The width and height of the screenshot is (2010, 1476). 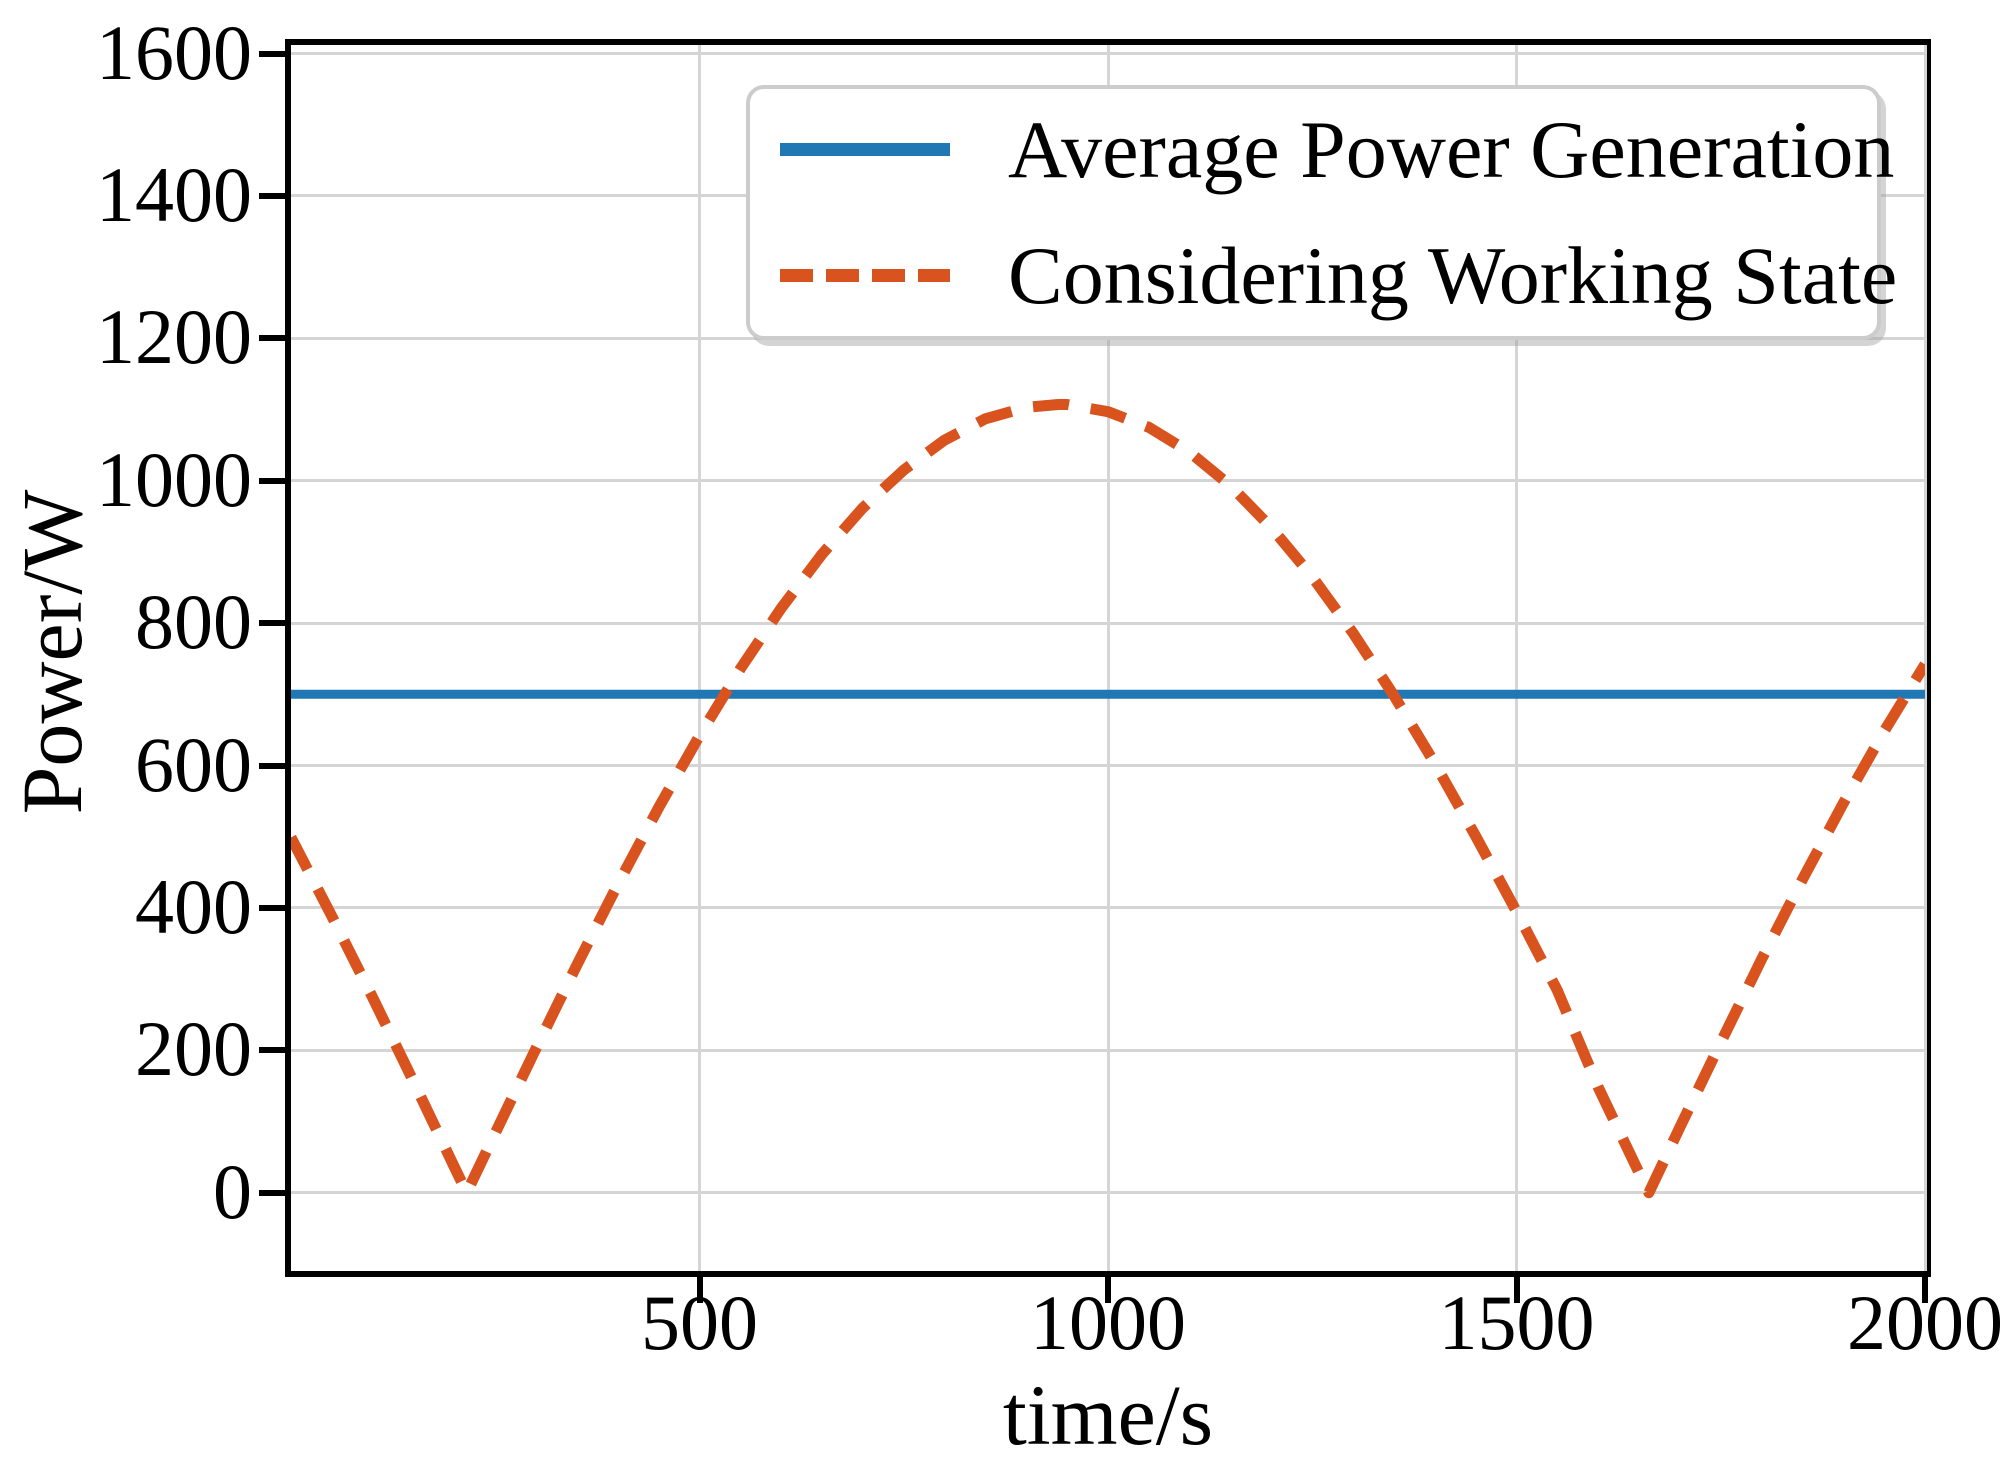 I want to click on y-tick-label-1200: 1200, so click(x=174, y=337).